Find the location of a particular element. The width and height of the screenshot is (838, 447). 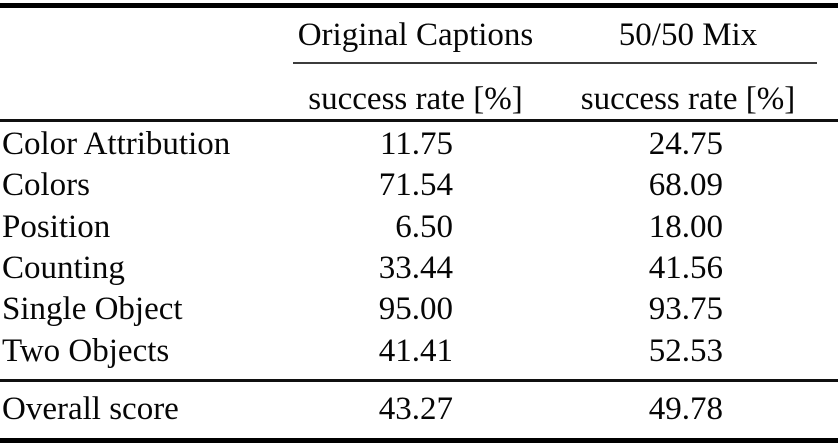

column-group-original-captions: Original Captions is located at coordinates (415, 34).